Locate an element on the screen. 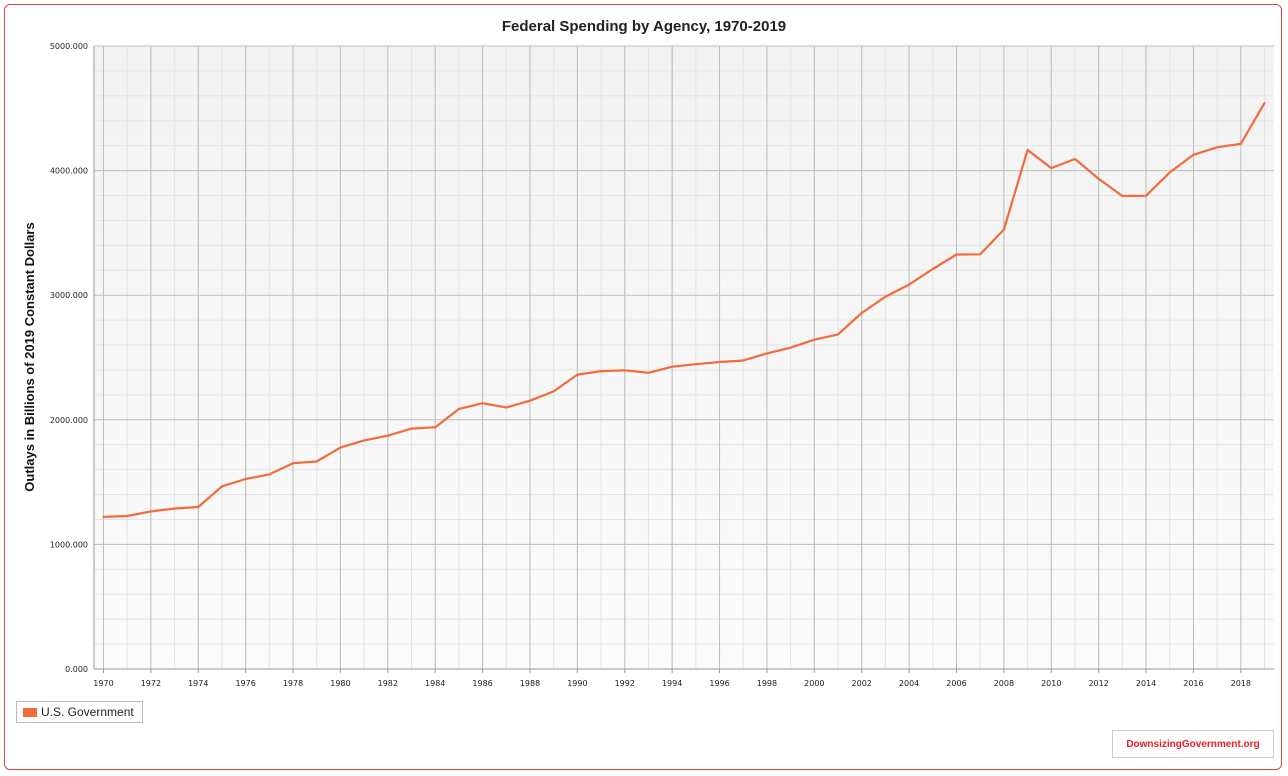 Image resolution: width=1288 pixels, height=776 pixels. x-tick-label: 1994 is located at coordinates (672, 683).